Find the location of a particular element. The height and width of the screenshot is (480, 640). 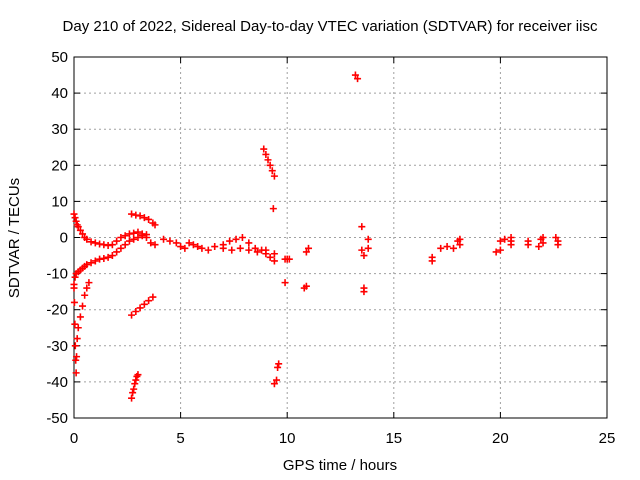

y-tick-label: 30 is located at coordinates (59, 129).